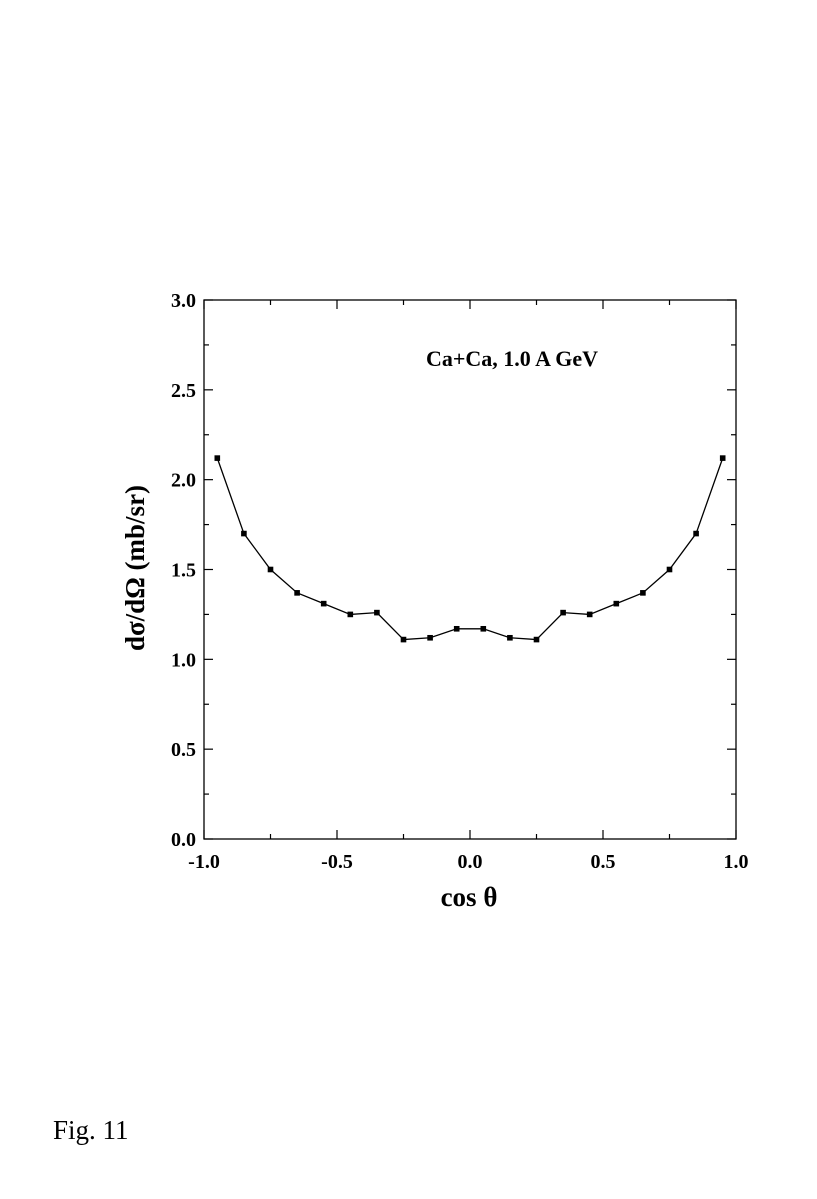 Image resolution: width=817 pixels, height=1199 pixels. I want to click on y-tick-label: 1.5, so click(183, 571).